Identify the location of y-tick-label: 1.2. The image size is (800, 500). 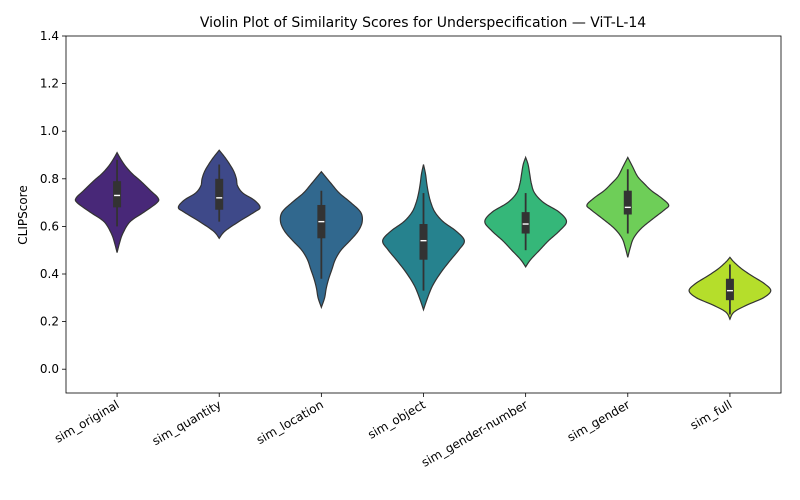
(49, 84).